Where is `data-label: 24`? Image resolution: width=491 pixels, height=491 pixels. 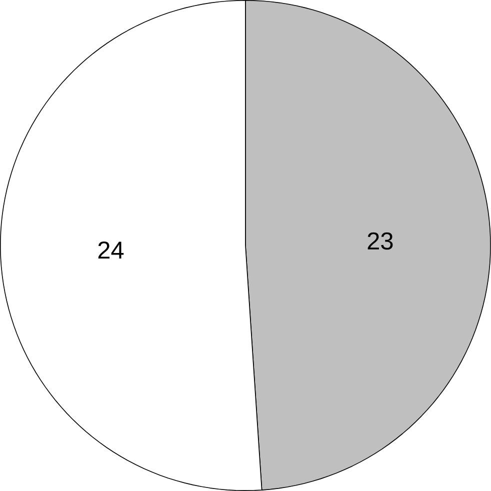
data-label: 24 is located at coordinates (111, 250).